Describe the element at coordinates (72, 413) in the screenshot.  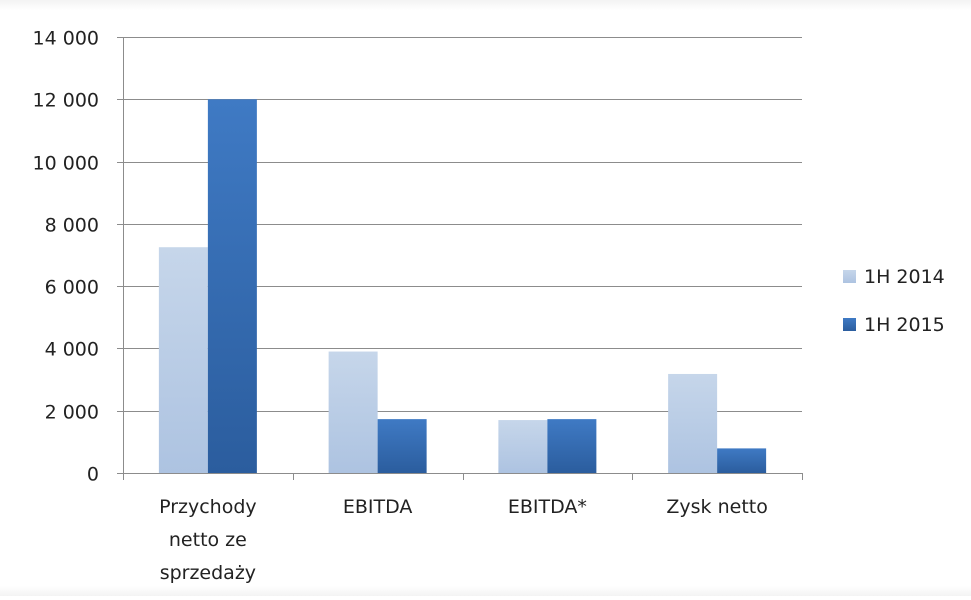
I see `y-tick-label: 2 000` at that location.